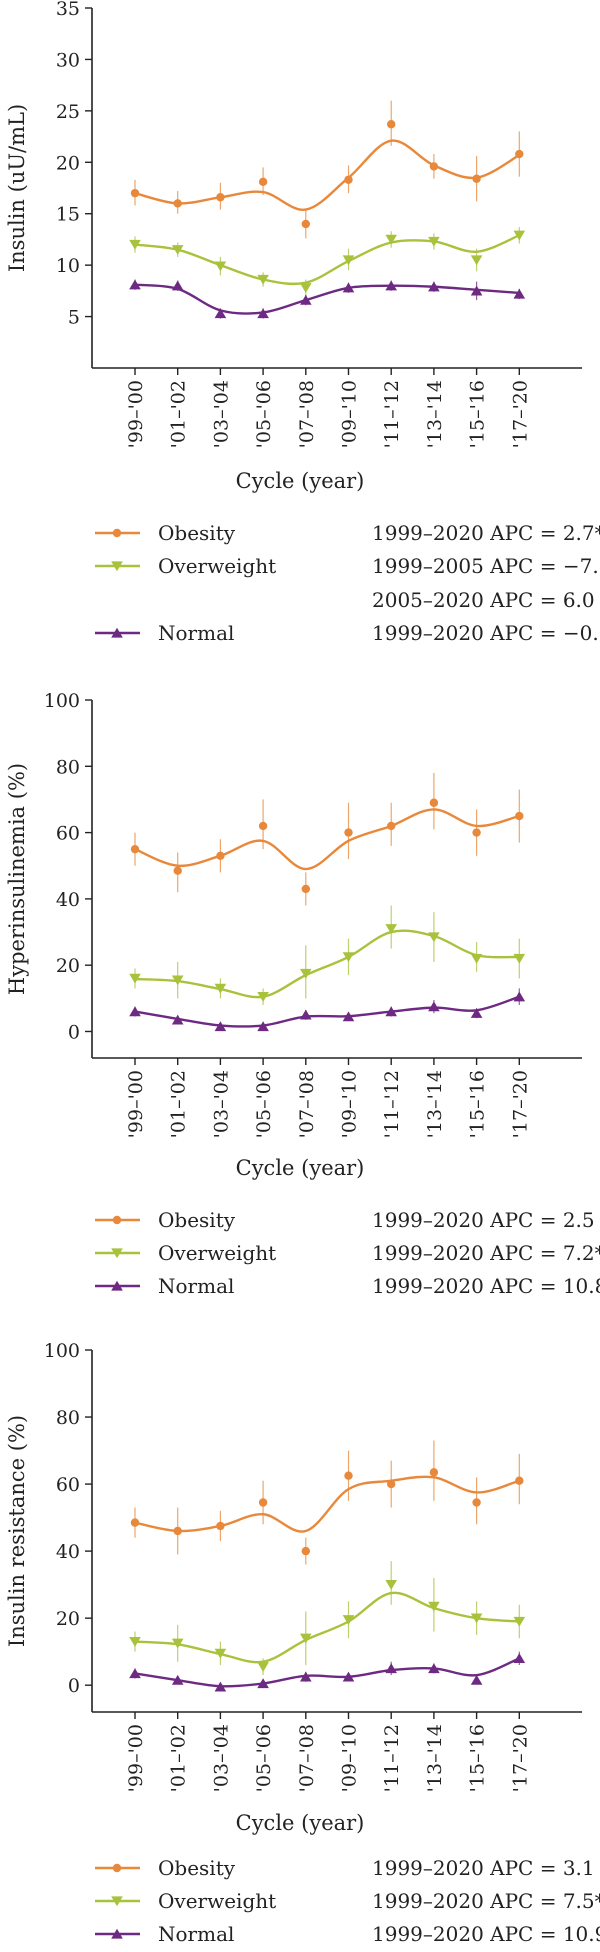 The image size is (600, 1952). What do you see at coordinates (197, 533) in the screenshot?
I see `legend-label: Obesity` at bounding box center [197, 533].